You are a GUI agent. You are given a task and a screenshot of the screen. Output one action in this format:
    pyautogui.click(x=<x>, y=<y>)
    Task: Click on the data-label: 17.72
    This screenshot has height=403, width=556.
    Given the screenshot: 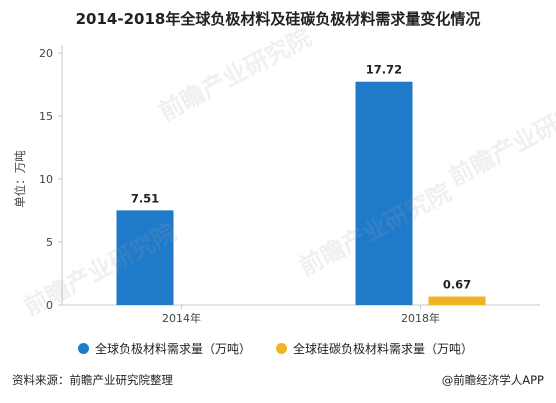 What is the action you would take?
    pyautogui.click(x=384, y=70)
    